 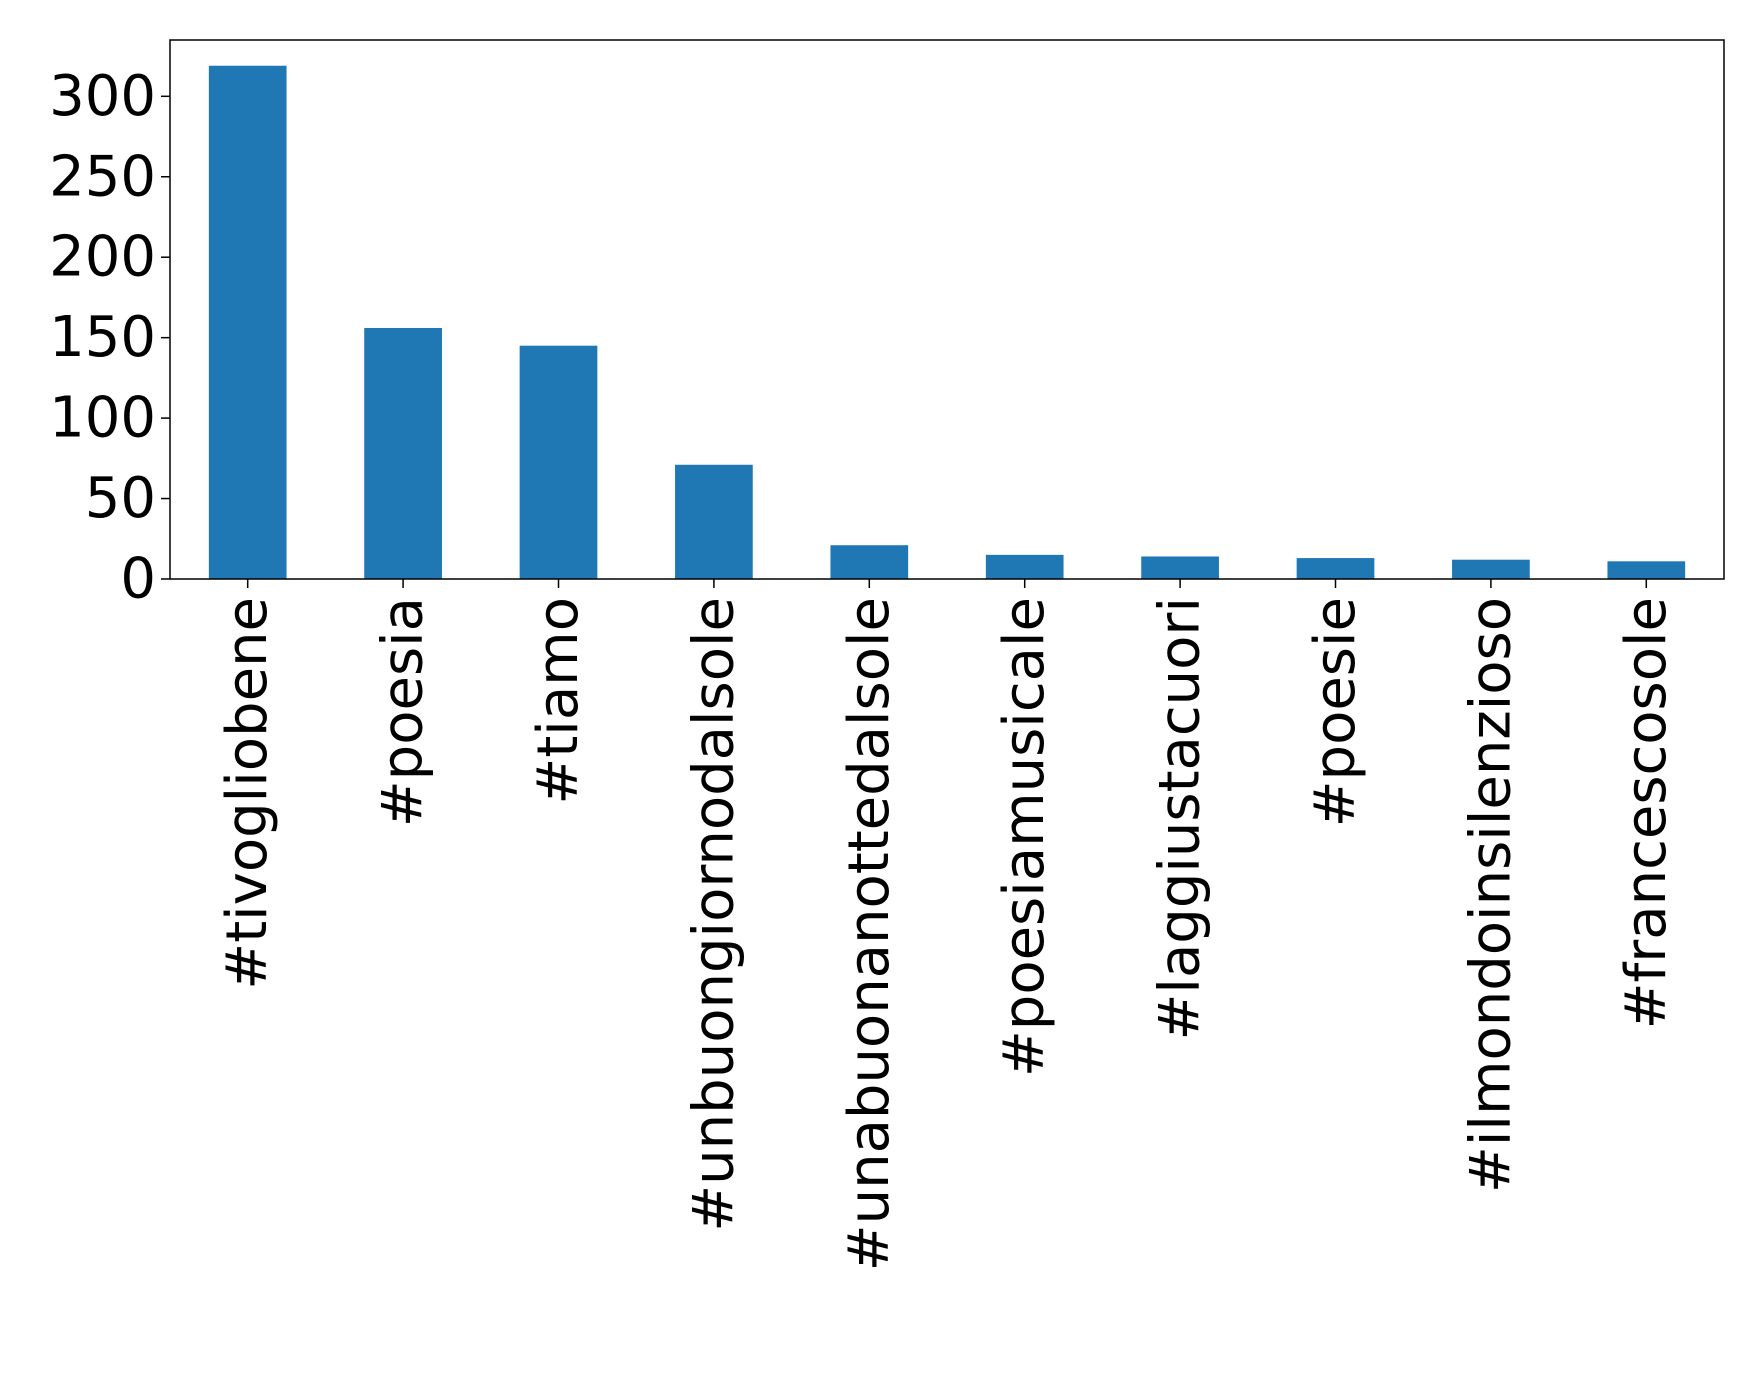 What do you see at coordinates (102, 418) in the screenshot?
I see `y-tick-label: 100` at bounding box center [102, 418].